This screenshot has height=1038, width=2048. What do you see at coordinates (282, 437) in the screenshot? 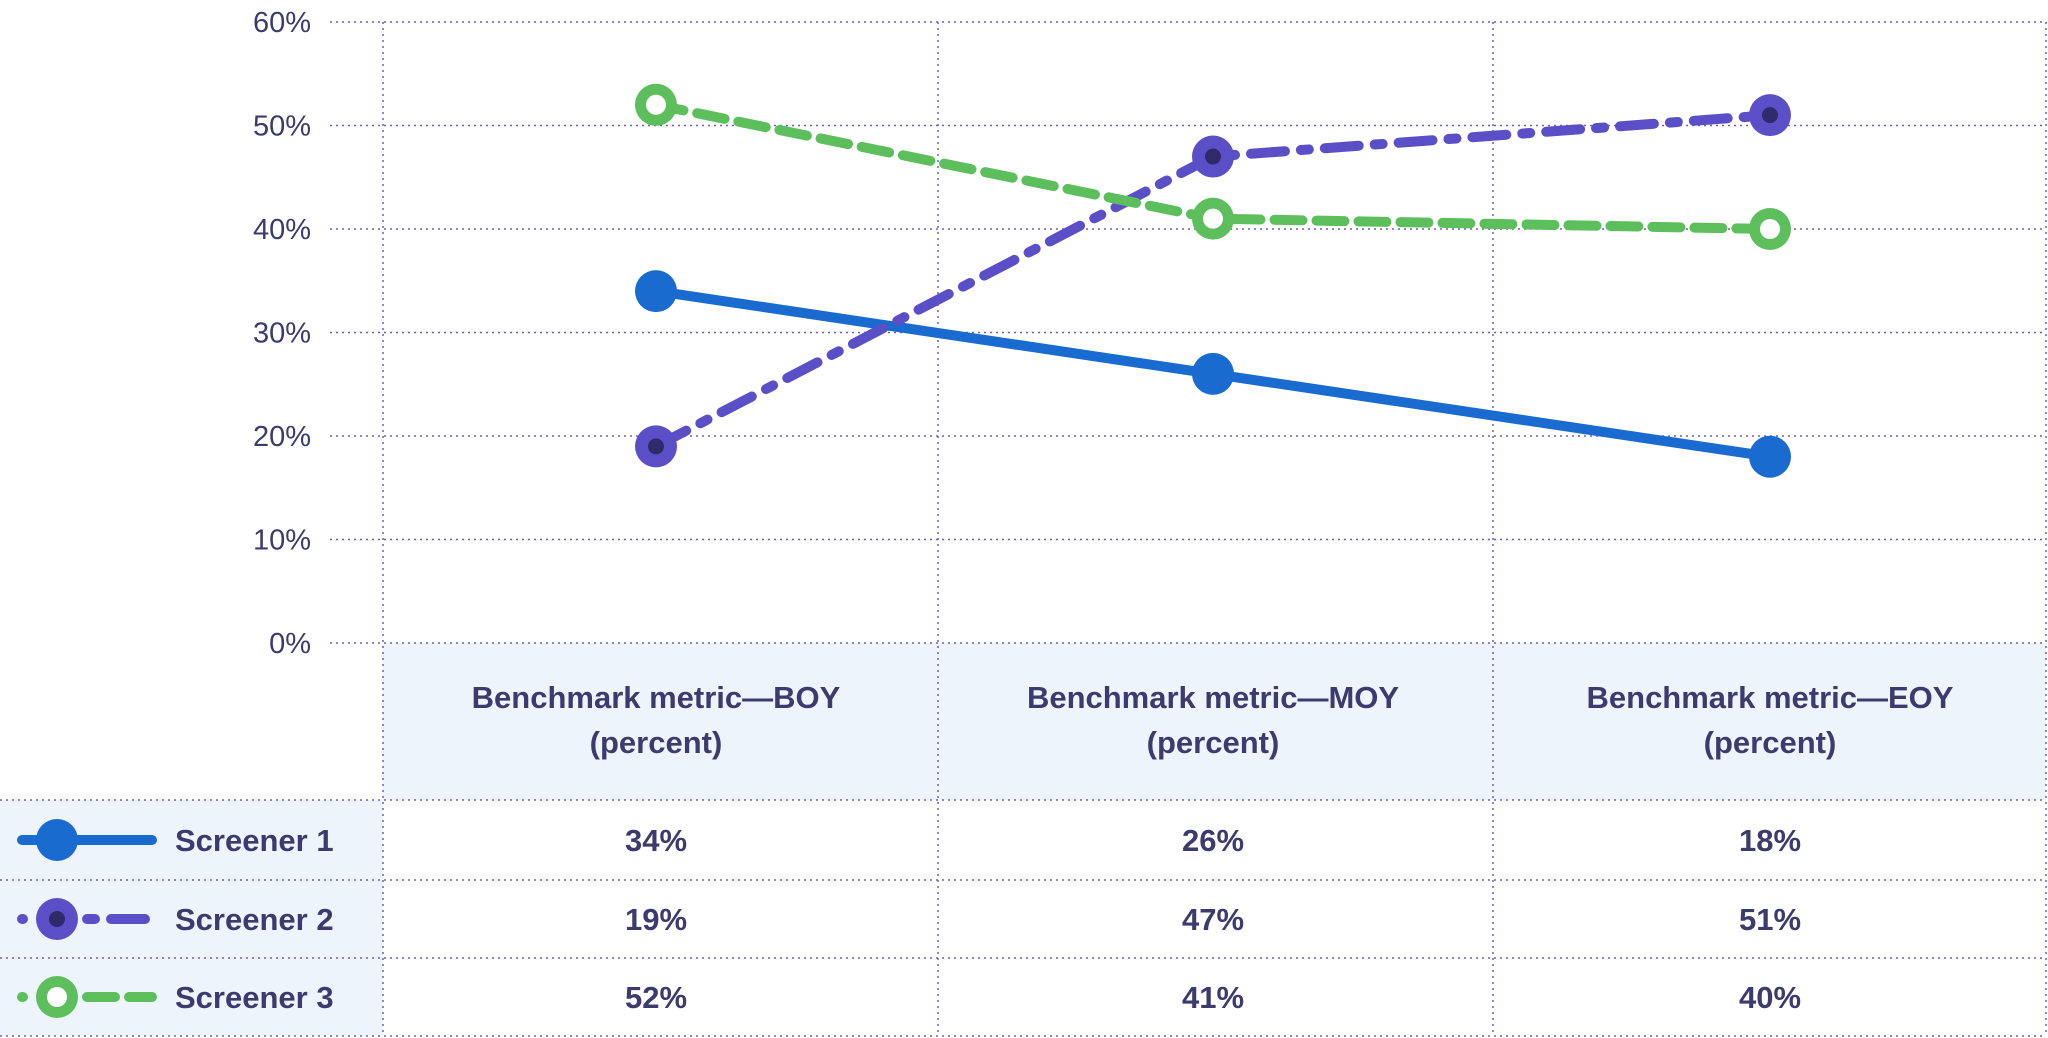
I see `y-tick-label: 20%` at bounding box center [282, 437].